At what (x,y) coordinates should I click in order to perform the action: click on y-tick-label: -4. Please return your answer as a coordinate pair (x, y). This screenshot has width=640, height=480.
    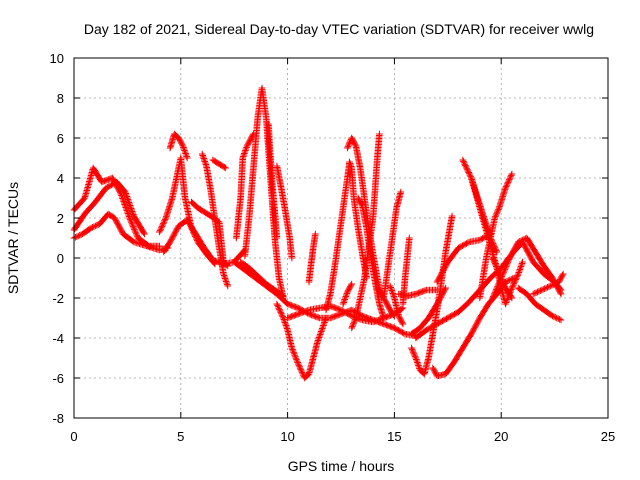
    Looking at the image, I should click on (58, 338).